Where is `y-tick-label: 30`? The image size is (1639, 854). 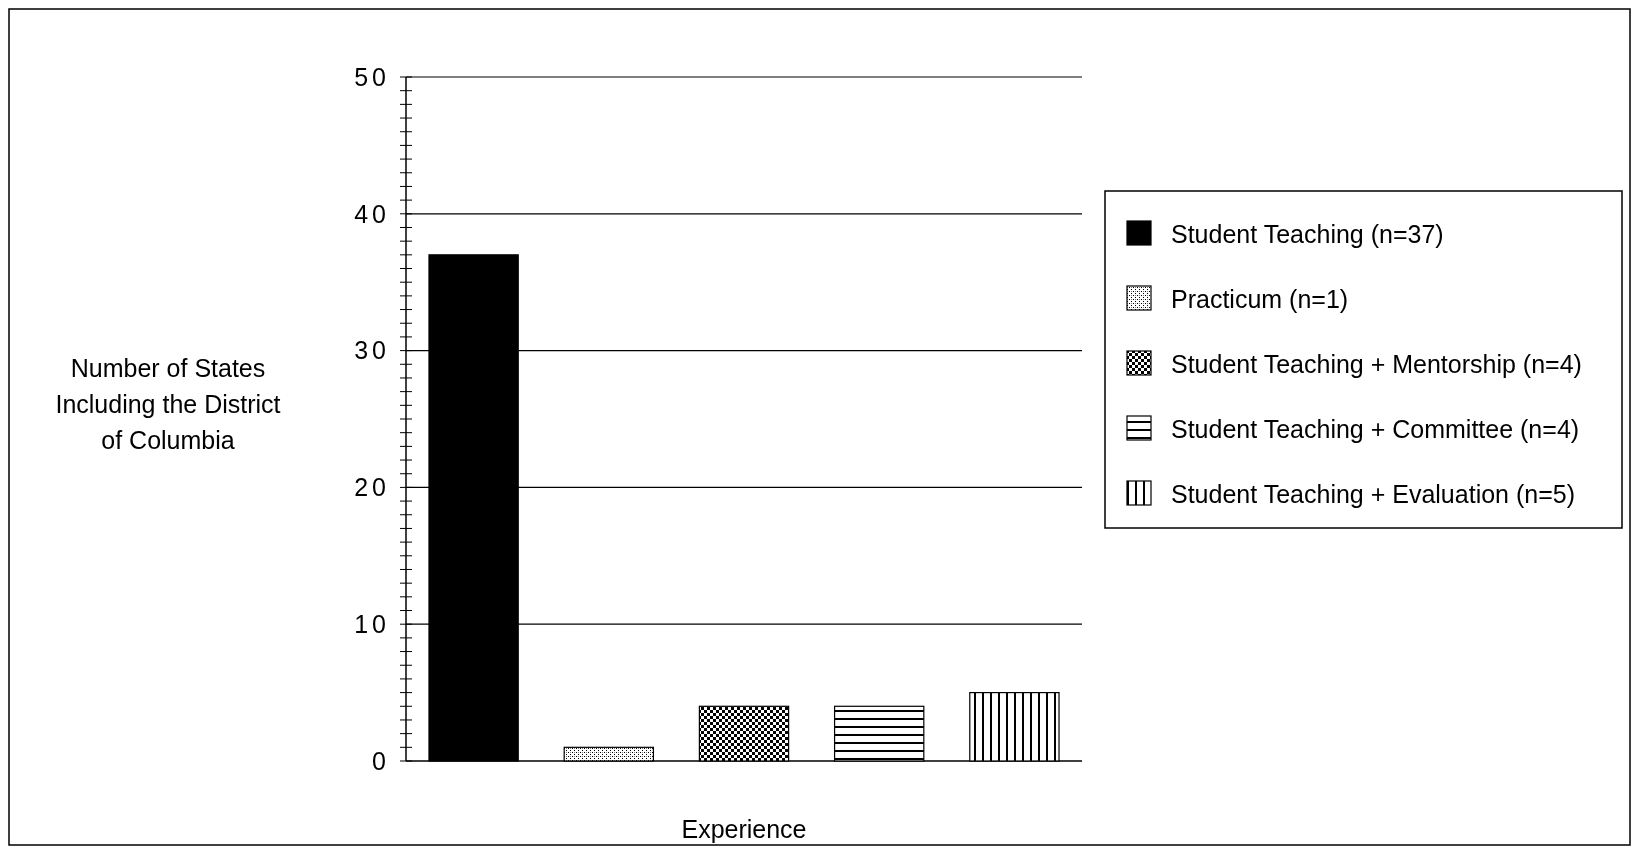 y-tick-label: 30 is located at coordinates (372, 350).